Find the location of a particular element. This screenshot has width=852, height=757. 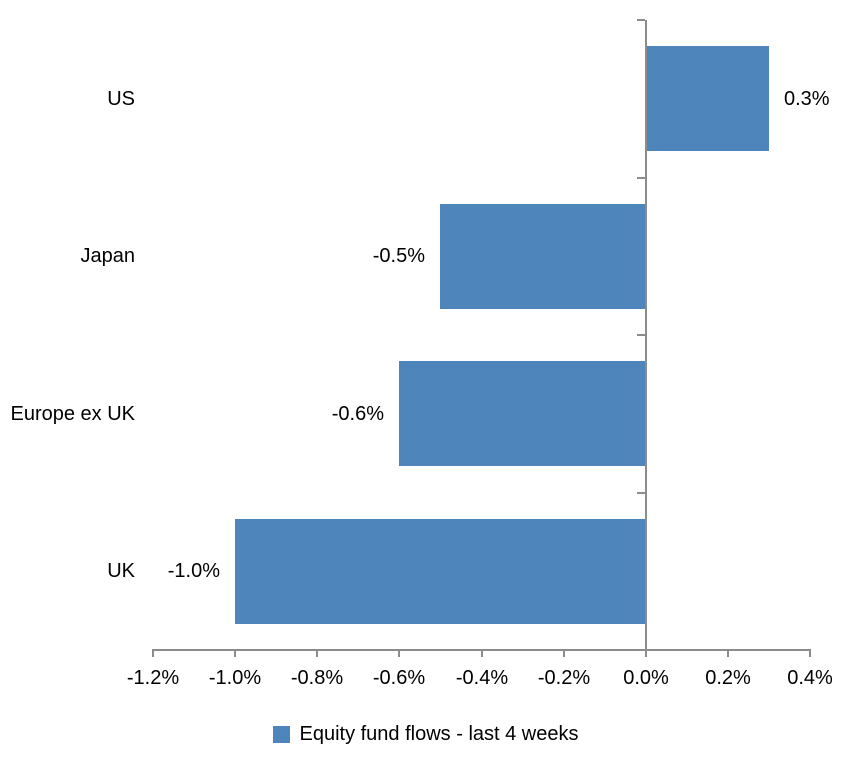

x-tick-label: -0.8% is located at coordinates (317, 678).